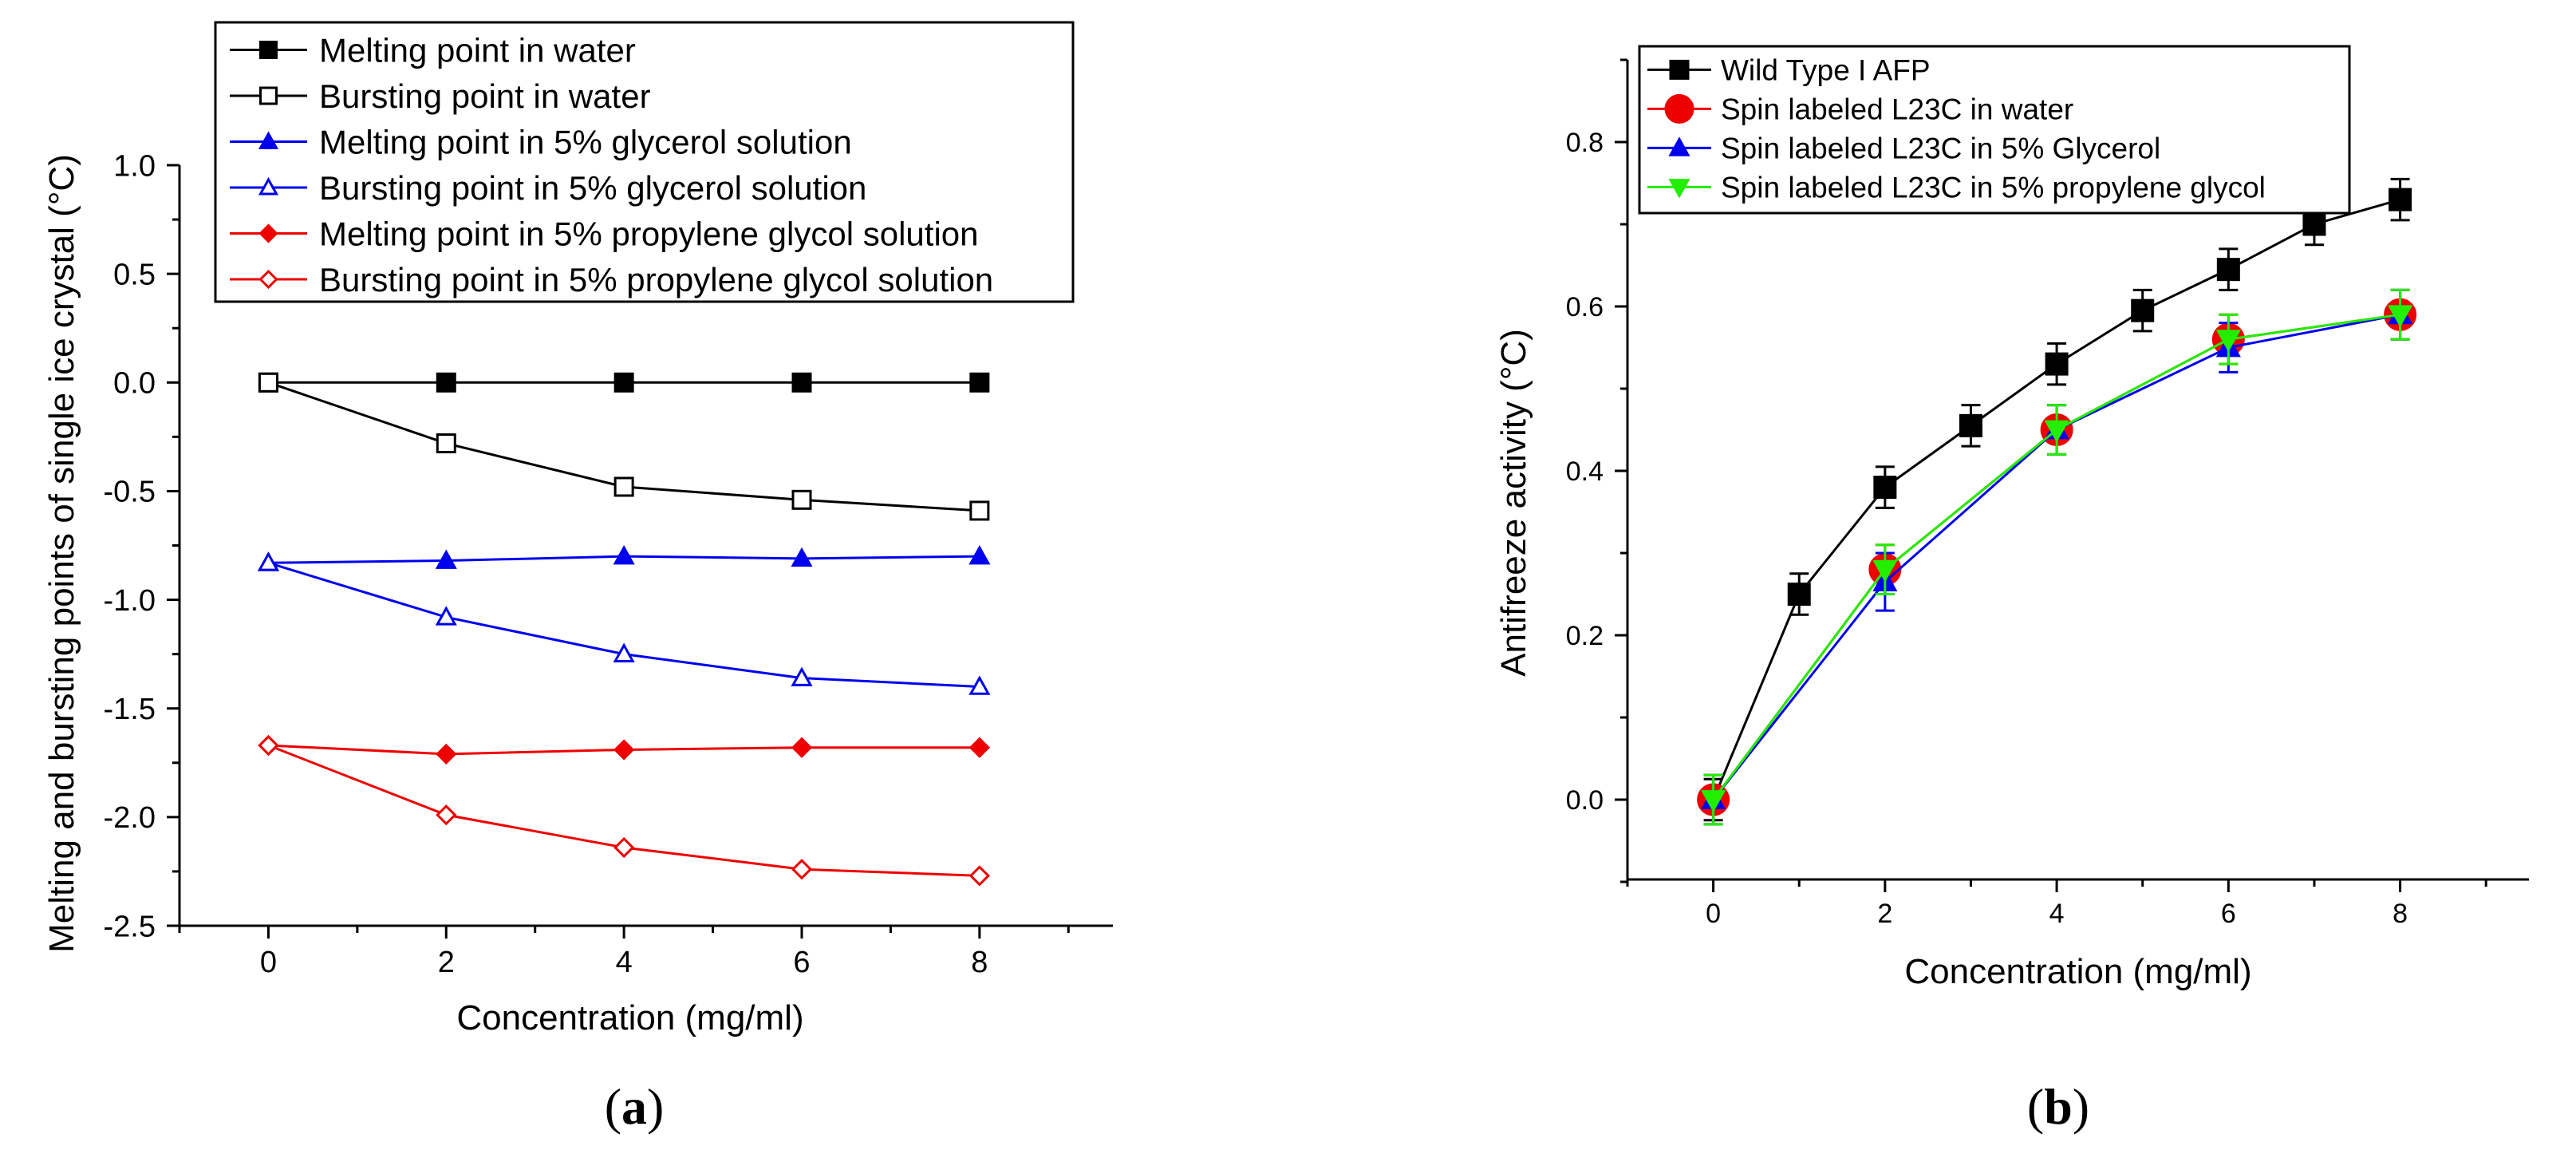  What do you see at coordinates (1897, 109) in the screenshot?
I see `legend-label: Spin labeled L23C in water` at bounding box center [1897, 109].